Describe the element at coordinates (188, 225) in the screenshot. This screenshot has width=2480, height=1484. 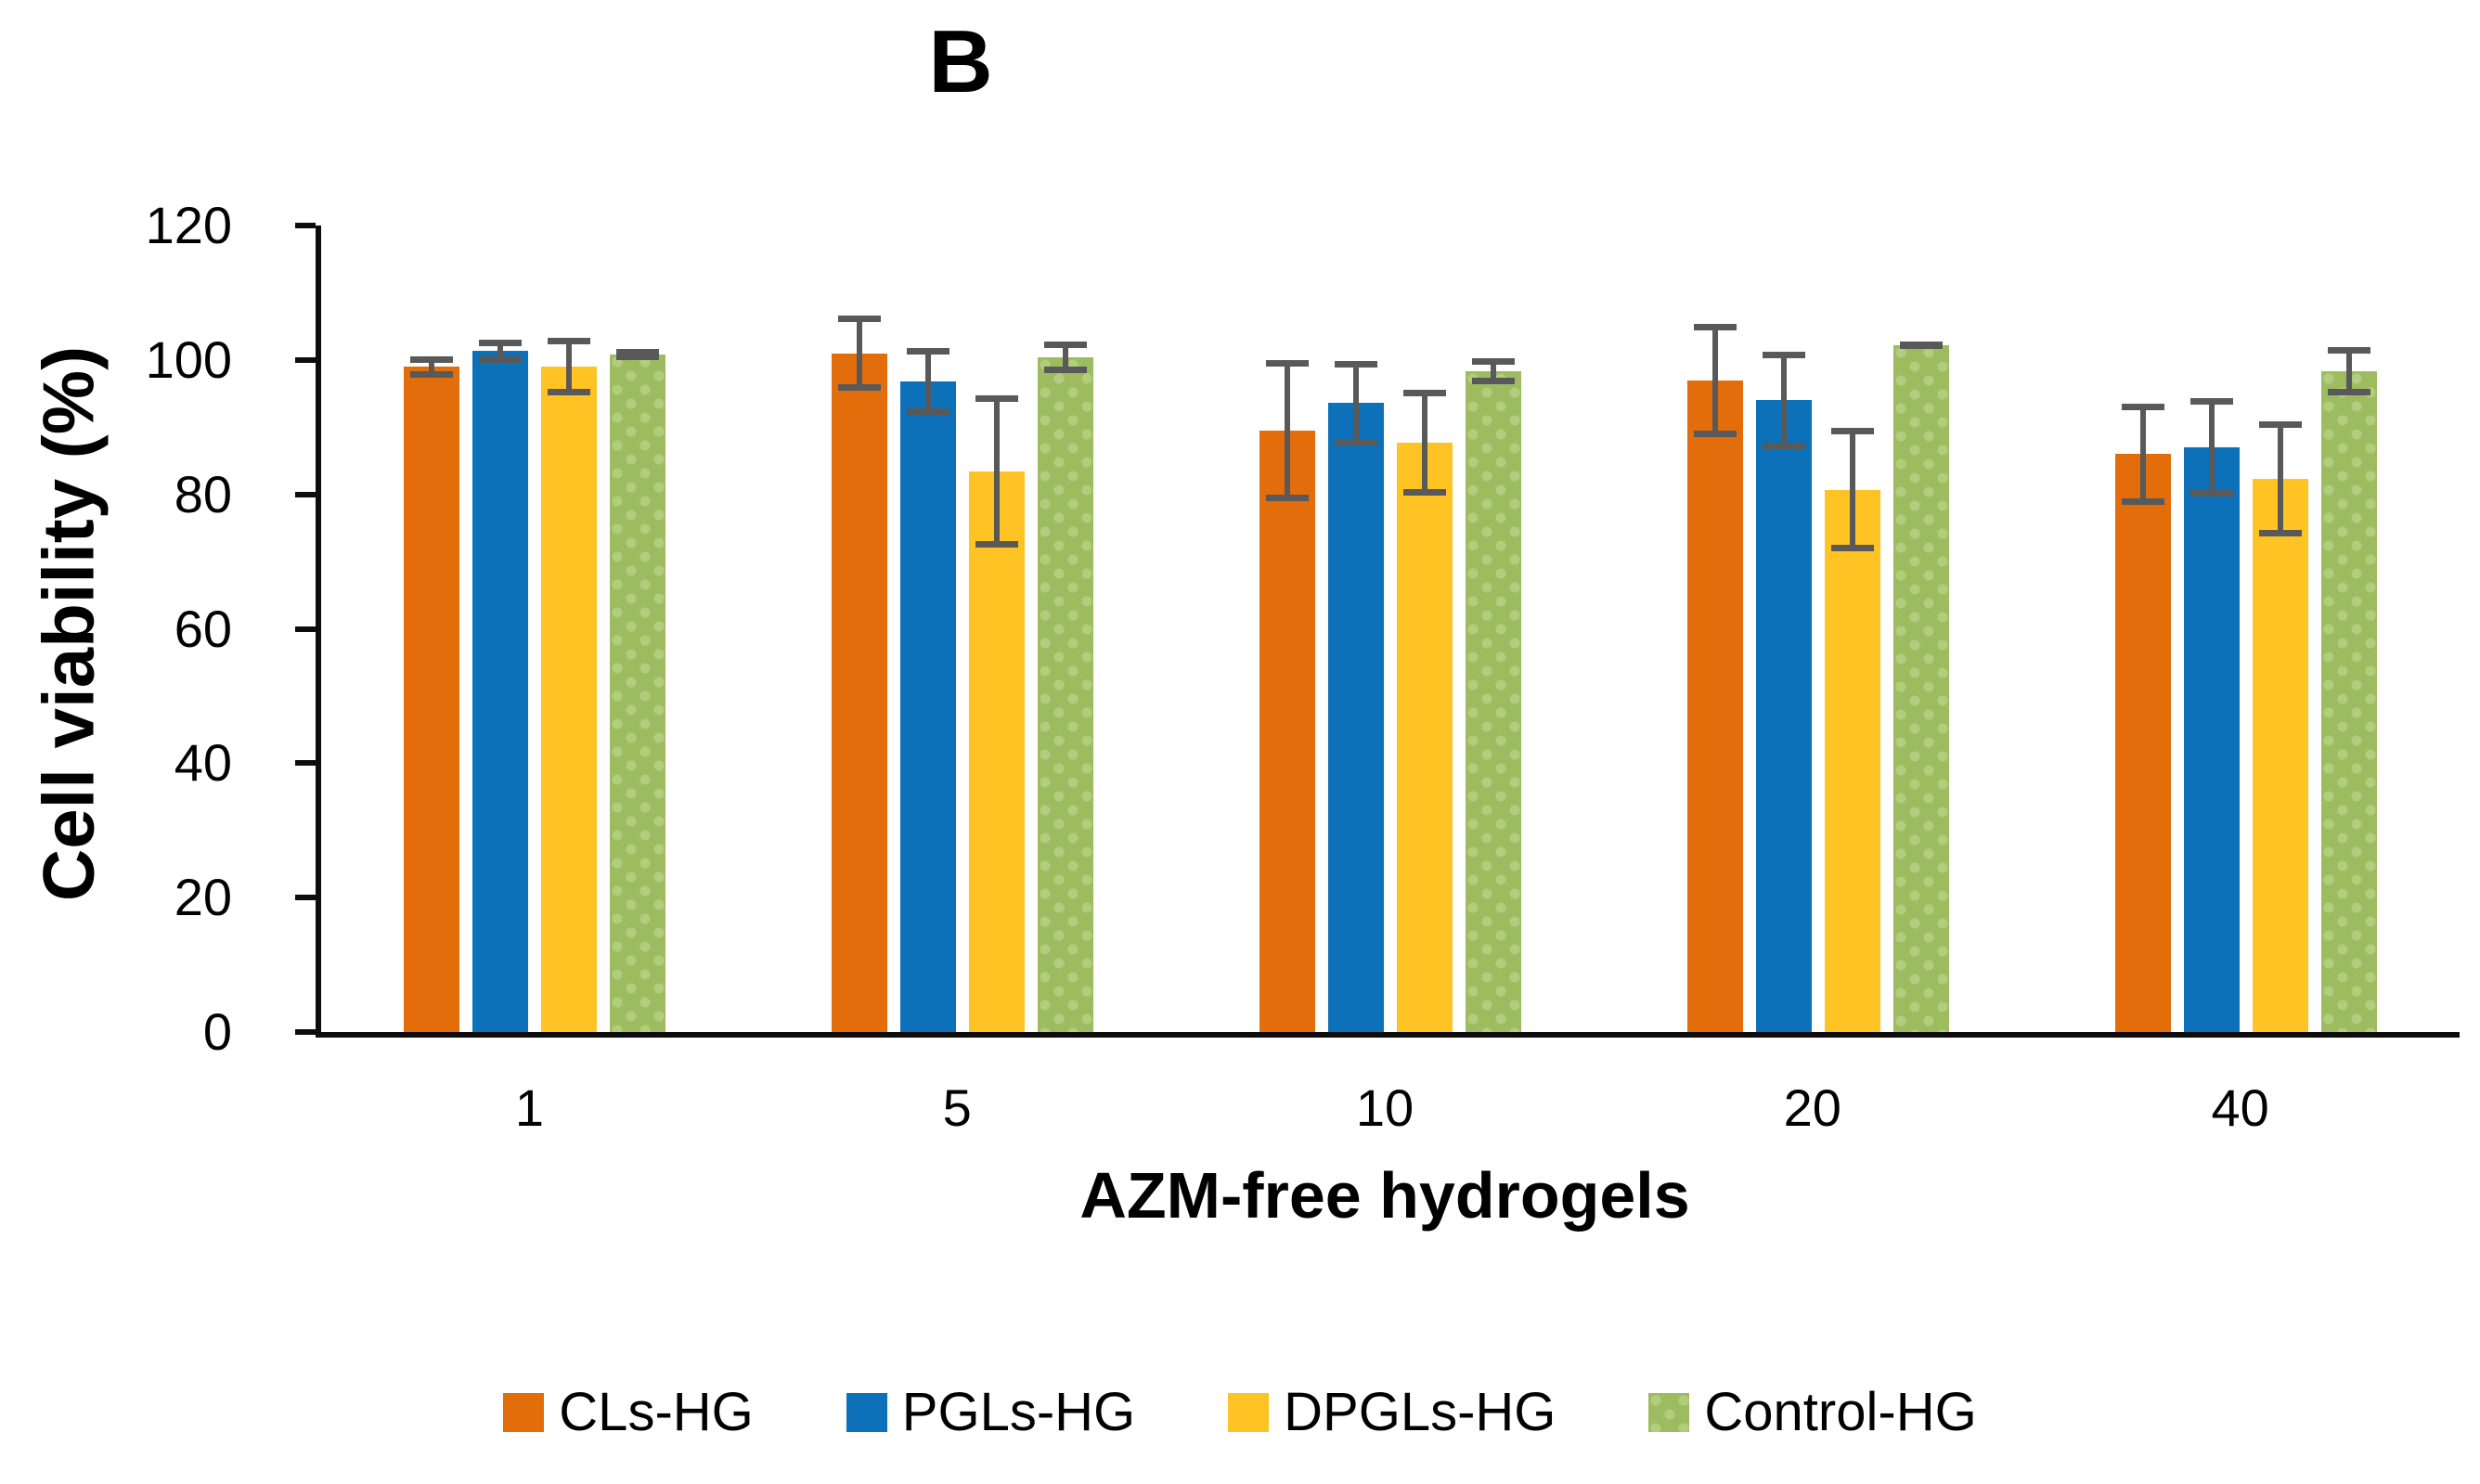
I see `y-tick-label-120: 120` at that location.